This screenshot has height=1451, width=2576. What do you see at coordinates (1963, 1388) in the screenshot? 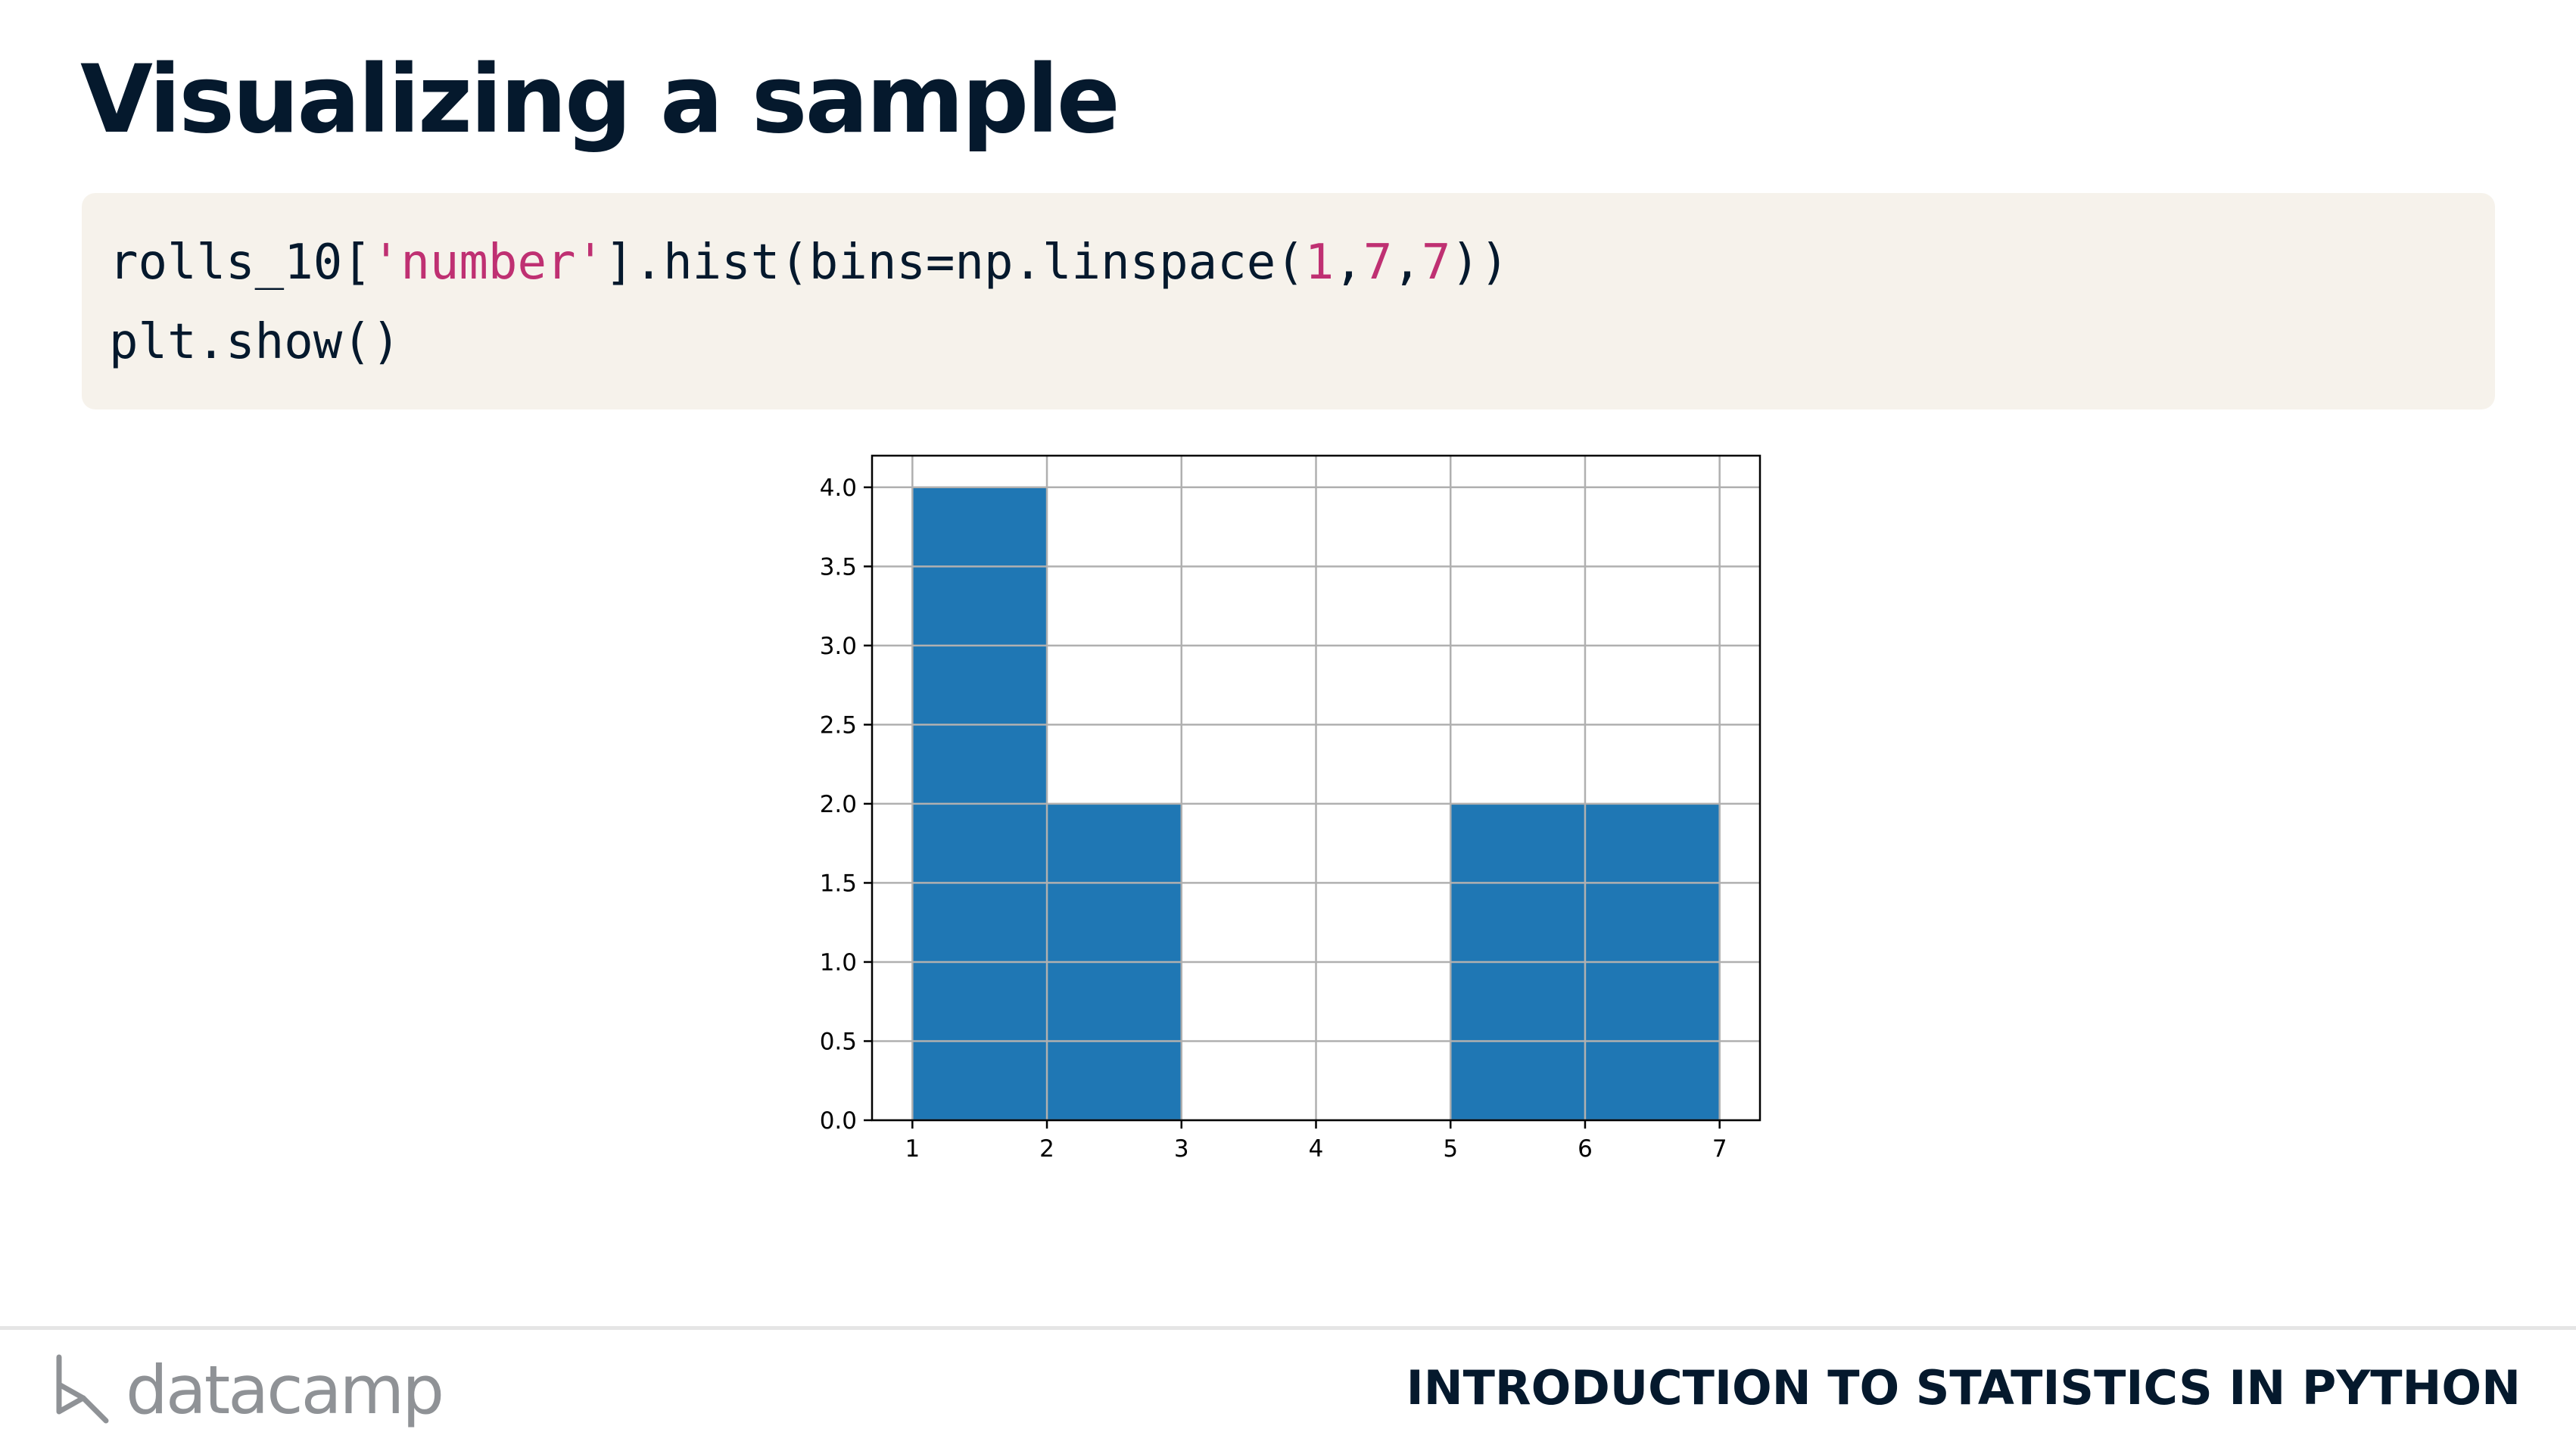
I see `course-title: INTRODUCTION TO STATISTICS IN PYTHON` at bounding box center [1963, 1388].